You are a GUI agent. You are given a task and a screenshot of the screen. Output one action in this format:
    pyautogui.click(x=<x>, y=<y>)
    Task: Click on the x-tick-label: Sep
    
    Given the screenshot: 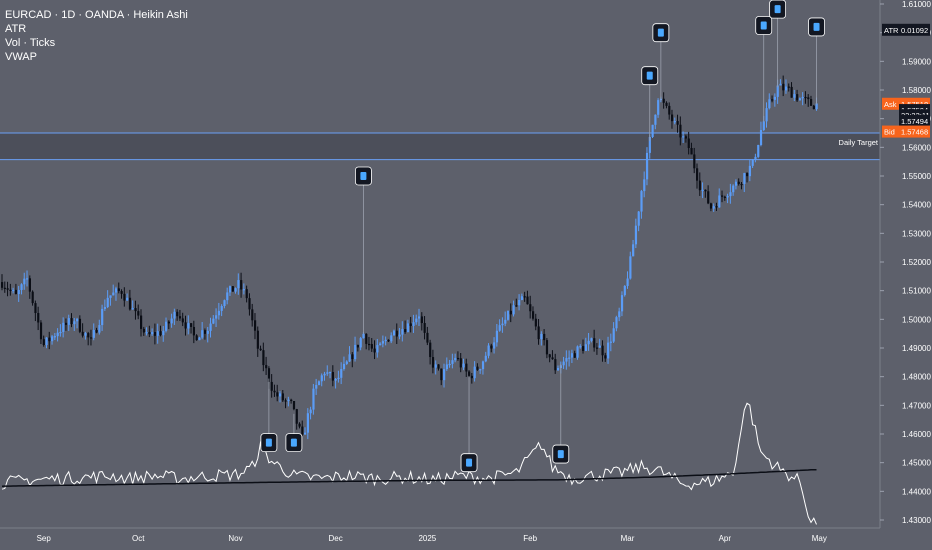 What is the action you would take?
    pyautogui.click(x=44, y=538)
    